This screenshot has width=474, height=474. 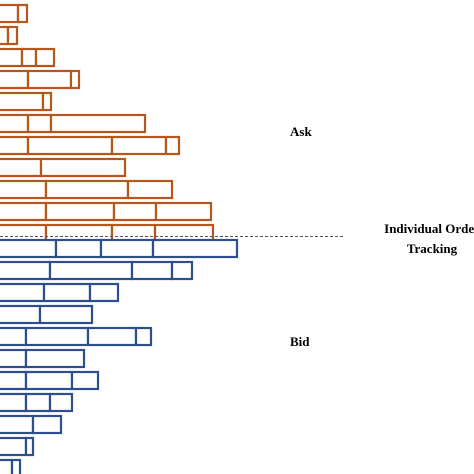 What do you see at coordinates (423, 239) in the screenshot?
I see `tracking-label: Individual Order Tracking` at bounding box center [423, 239].